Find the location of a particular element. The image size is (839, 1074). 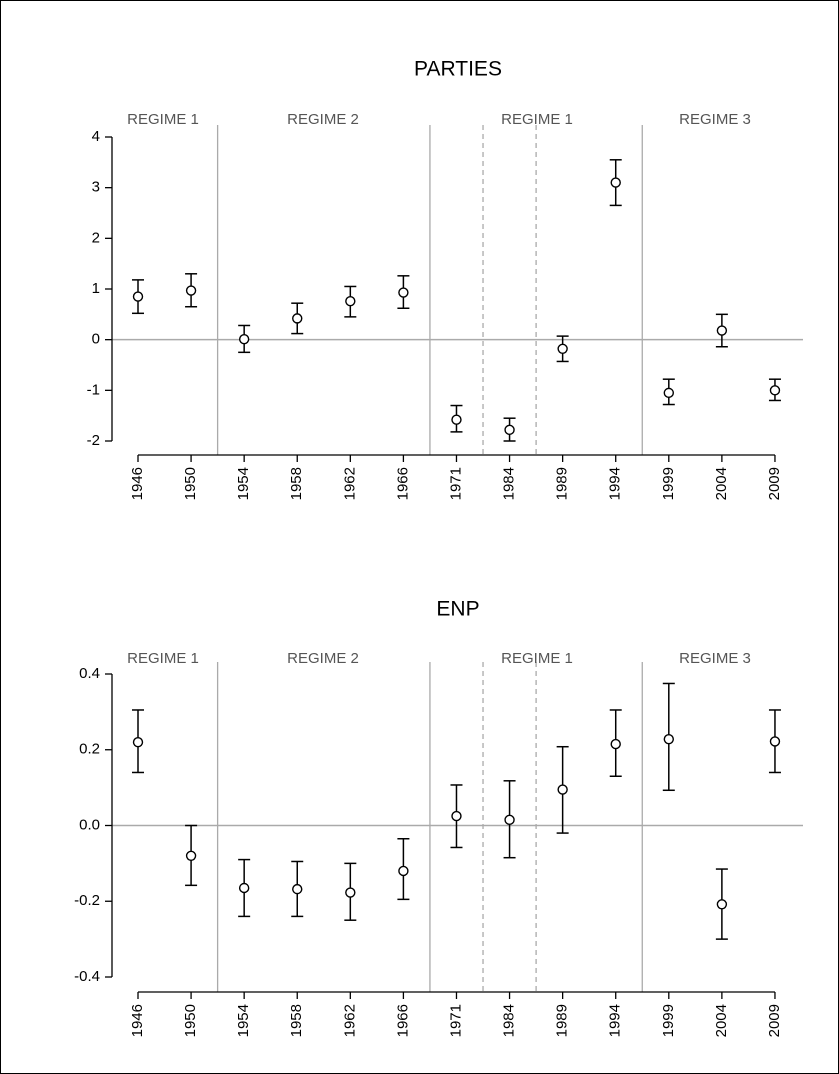

y-tick-label: 0.2 is located at coordinates (89, 749).